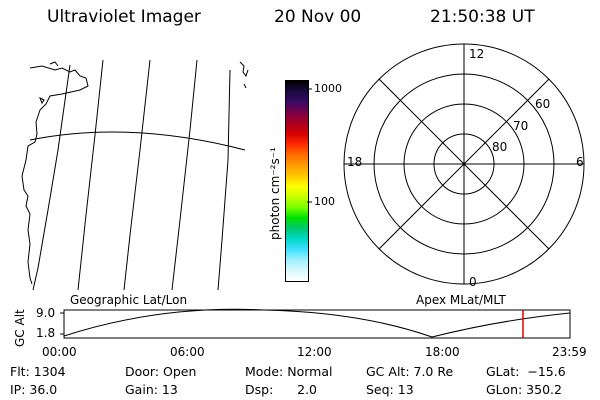 This screenshot has width=600, height=400. I want to click on parallel-line, so click(137, 141).